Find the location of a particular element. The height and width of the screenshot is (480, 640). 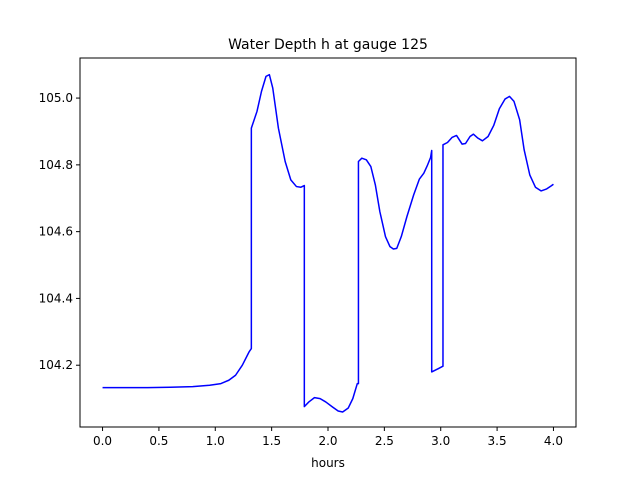

chart-title: Water Depth h at gauge 125 is located at coordinates (328, 45).